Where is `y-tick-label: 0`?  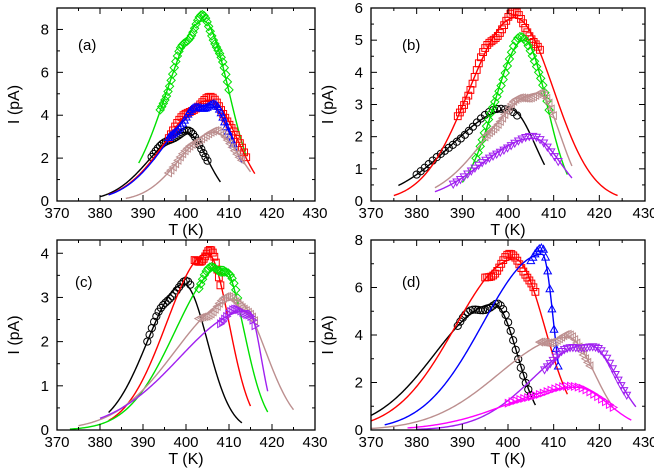
y-tick-label: 0 is located at coordinates (359, 201).